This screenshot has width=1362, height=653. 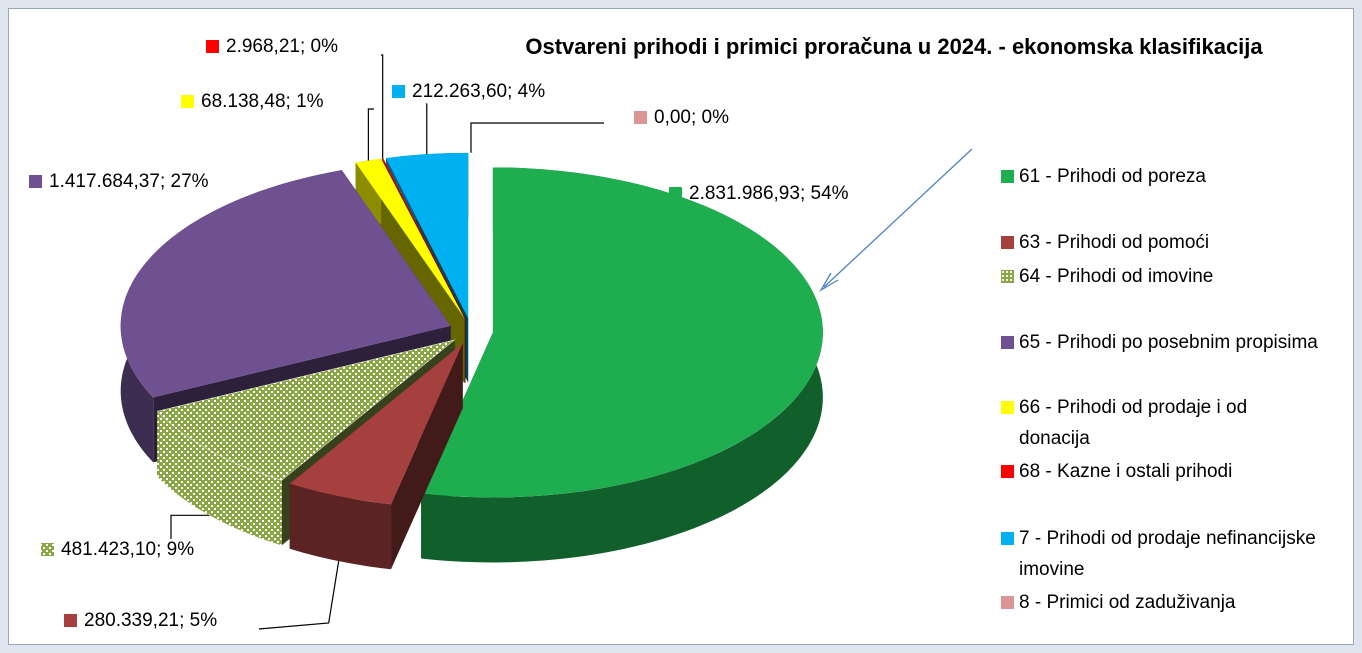 What do you see at coordinates (262, 101) in the screenshot?
I see `data-label: 68.138,48; 1%` at bounding box center [262, 101].